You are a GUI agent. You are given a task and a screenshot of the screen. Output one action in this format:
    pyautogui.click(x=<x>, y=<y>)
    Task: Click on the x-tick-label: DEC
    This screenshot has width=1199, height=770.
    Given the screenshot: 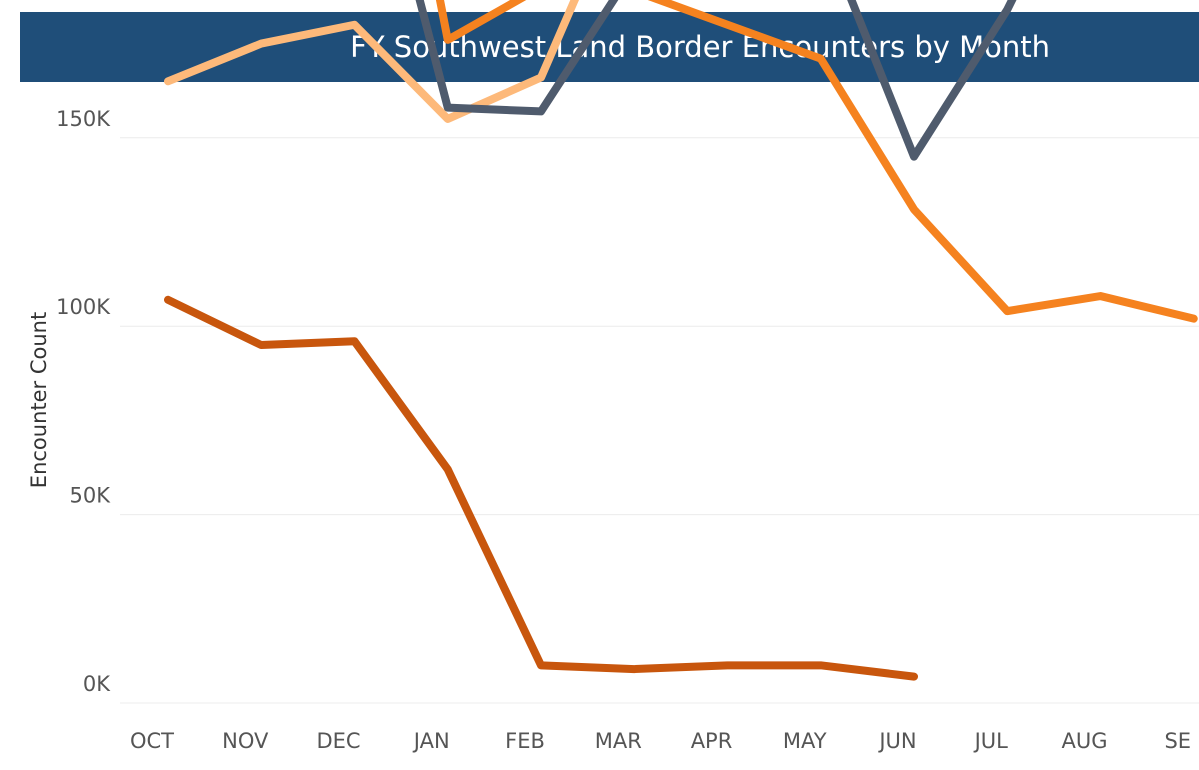 What is the action you would take?
    pyautogui.click(x=338, y=741)
    